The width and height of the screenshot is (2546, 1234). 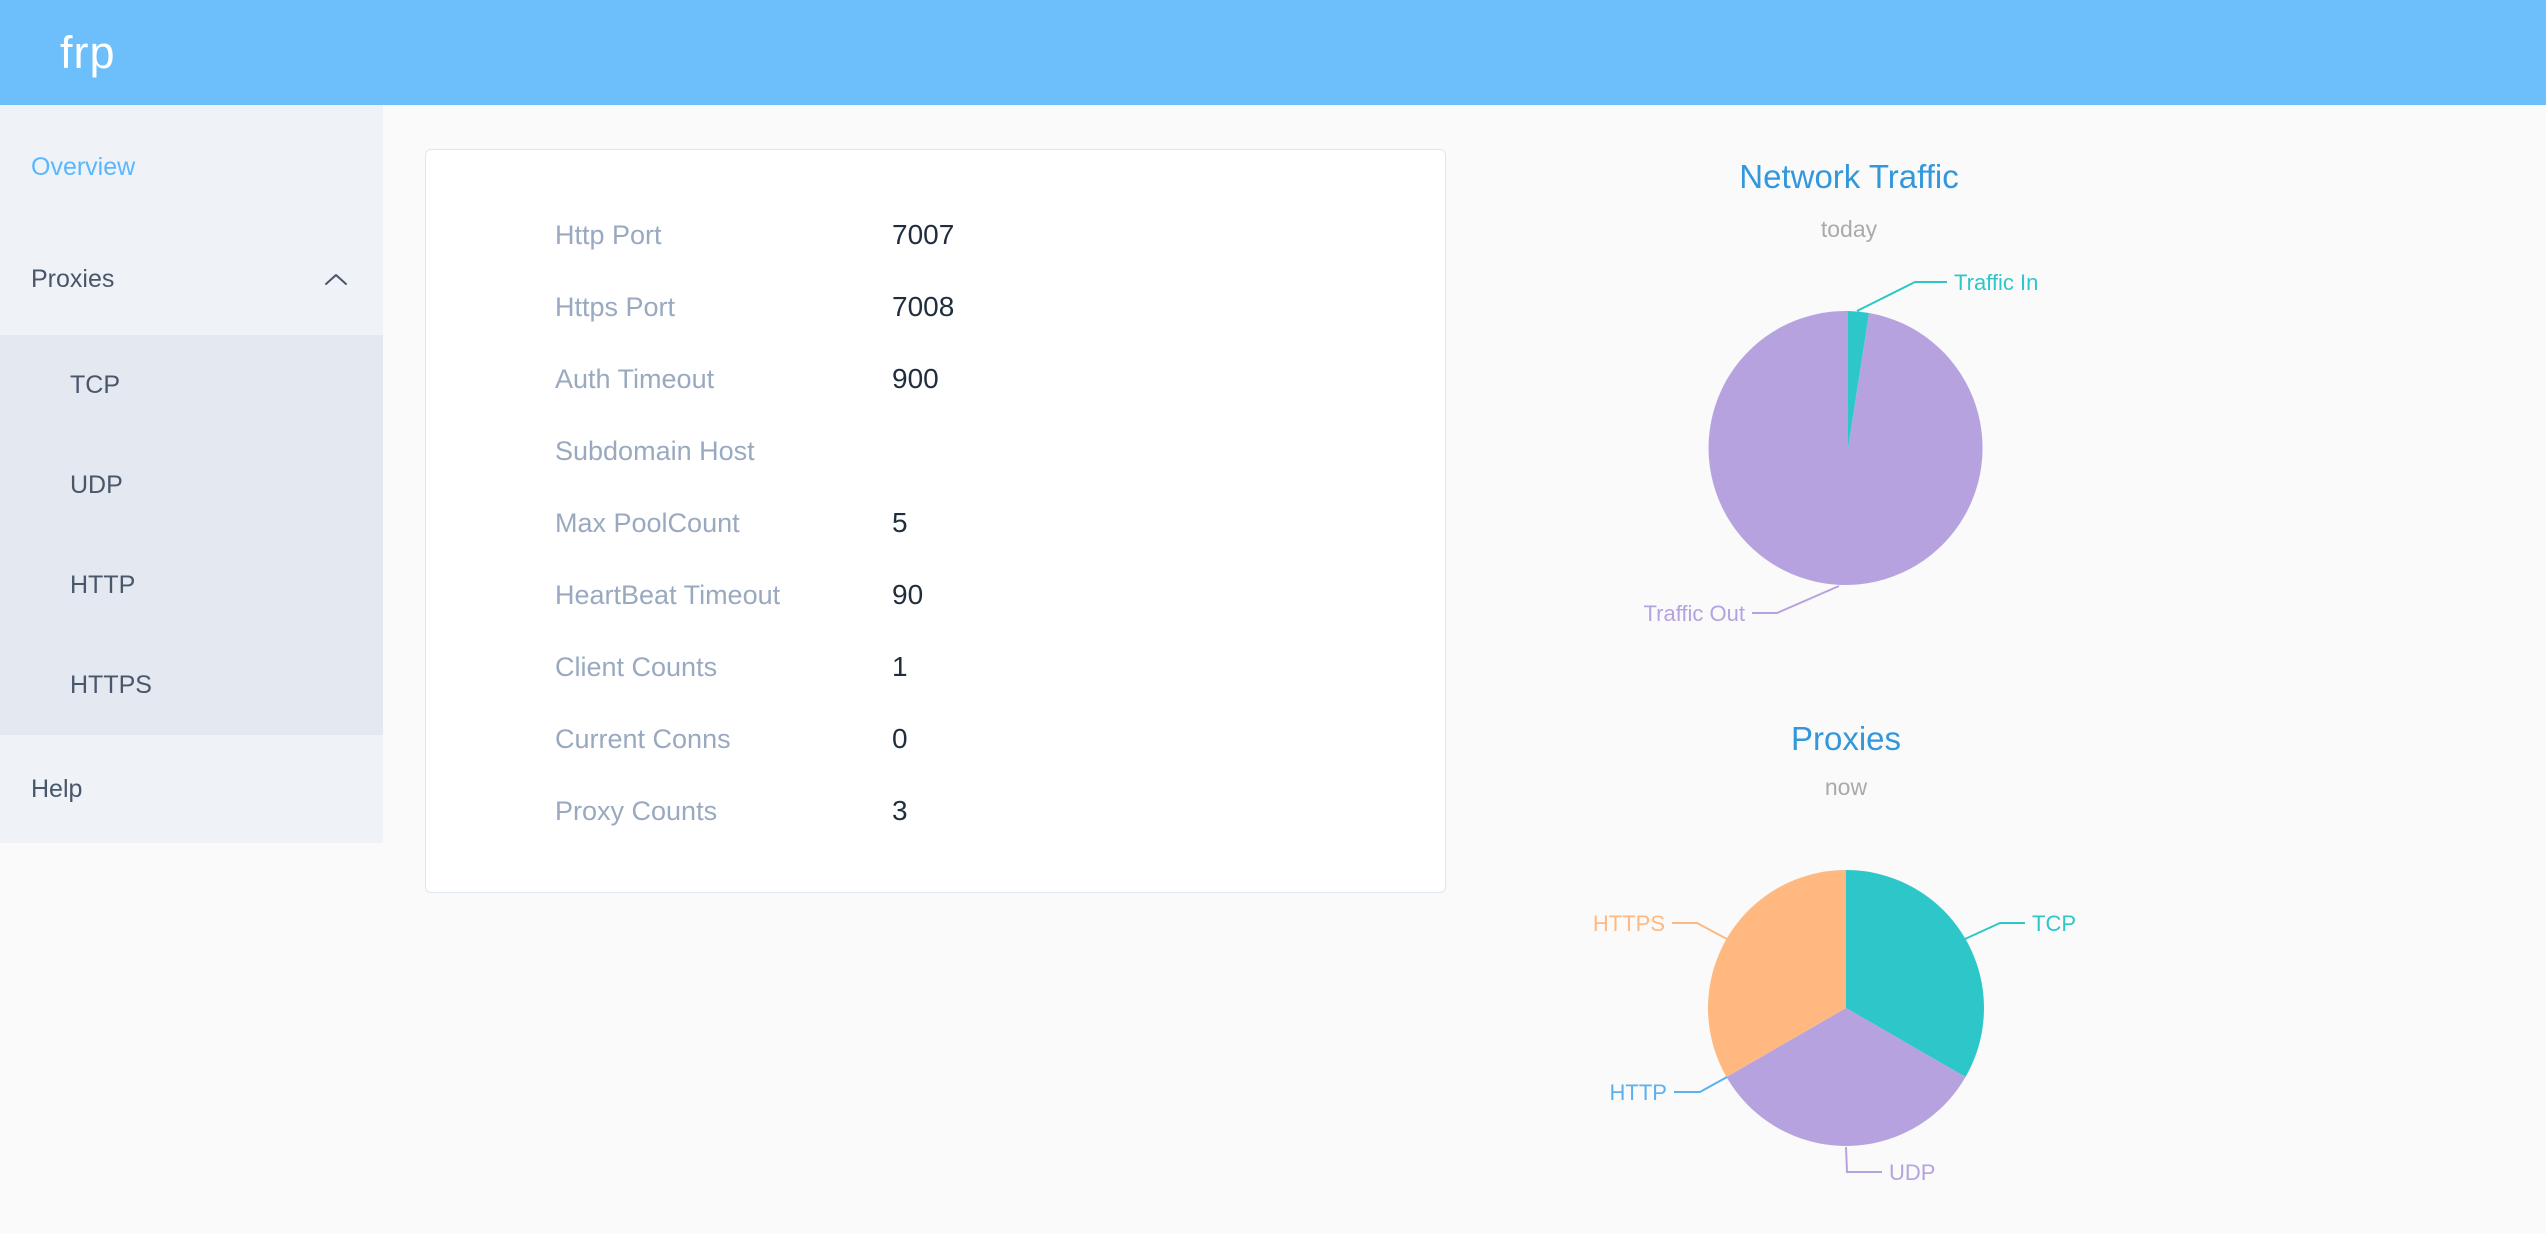 What do you see at coordinates (1846, 787) in the screenshot?
I see `chart-subtitle: now` at bounding box center [1846, 787].